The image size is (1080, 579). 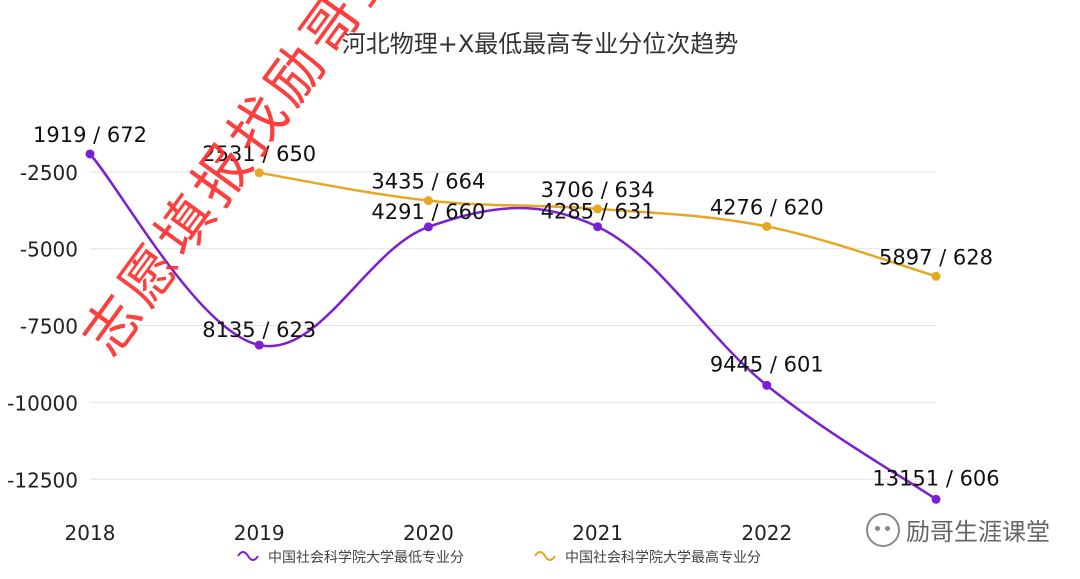 What do you see at coordinates (42, 480) in the screenshot?
I see `y-tick-label: -12500` at bounding box center [42, 480].